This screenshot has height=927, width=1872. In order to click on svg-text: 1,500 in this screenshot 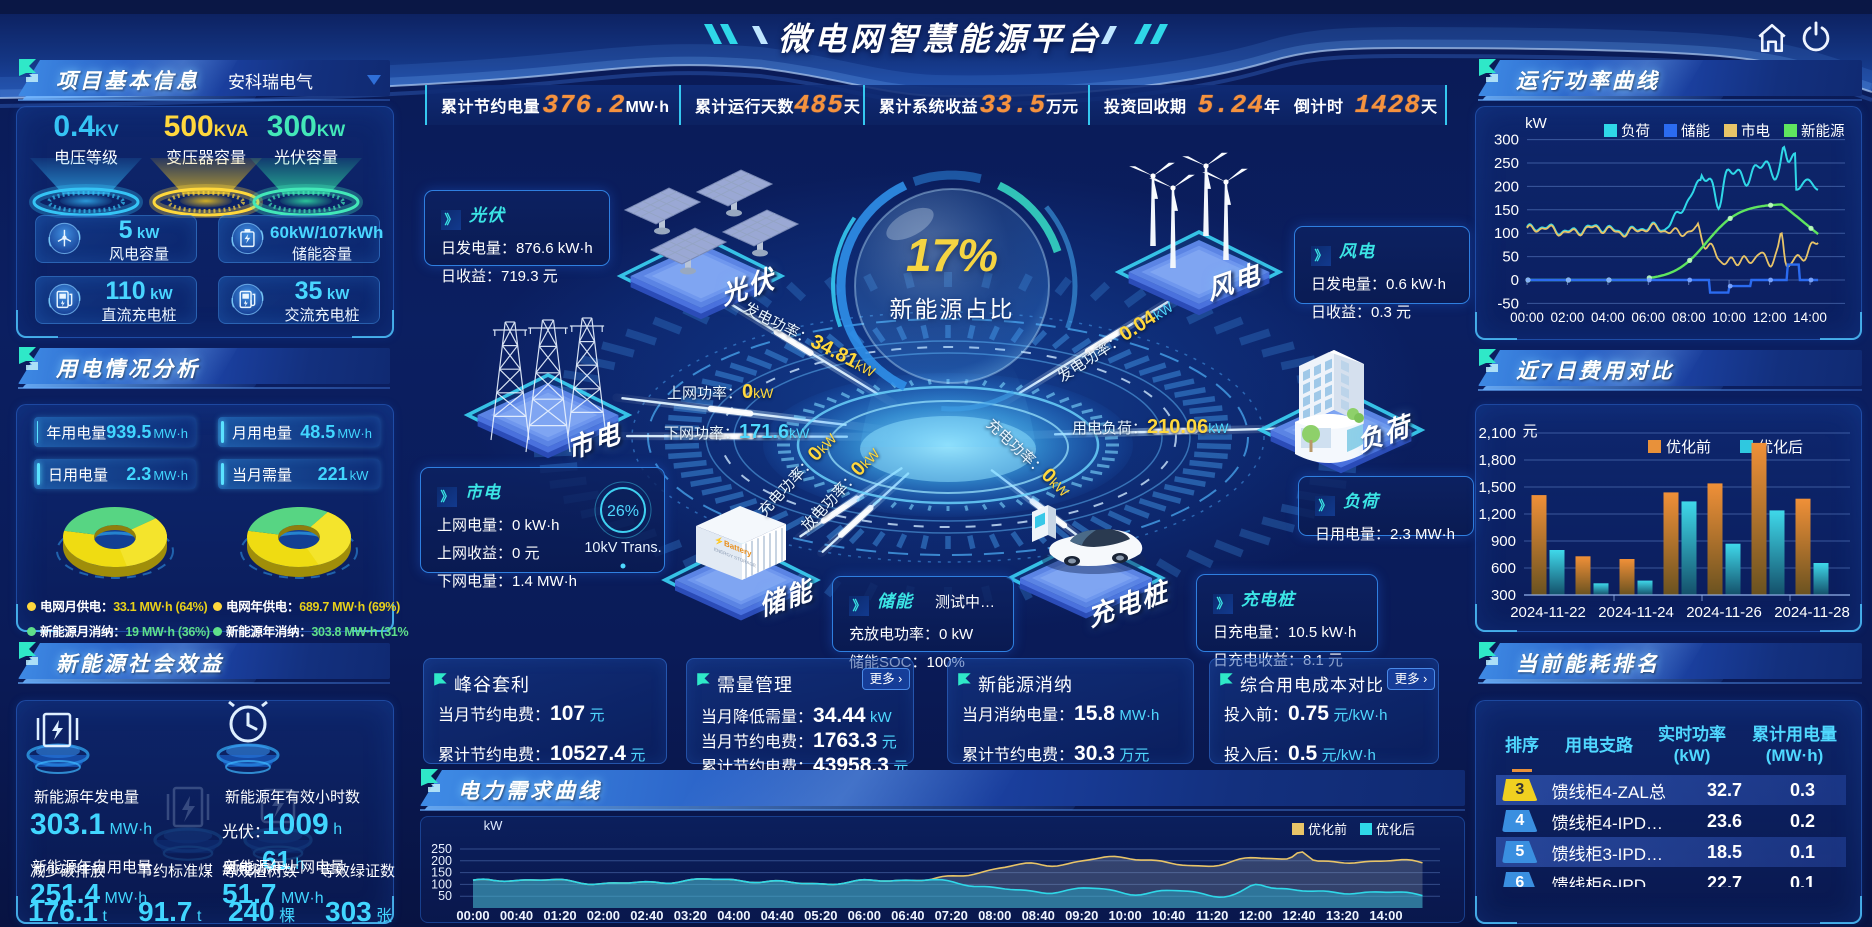, I will do `click(1497, 487)`.